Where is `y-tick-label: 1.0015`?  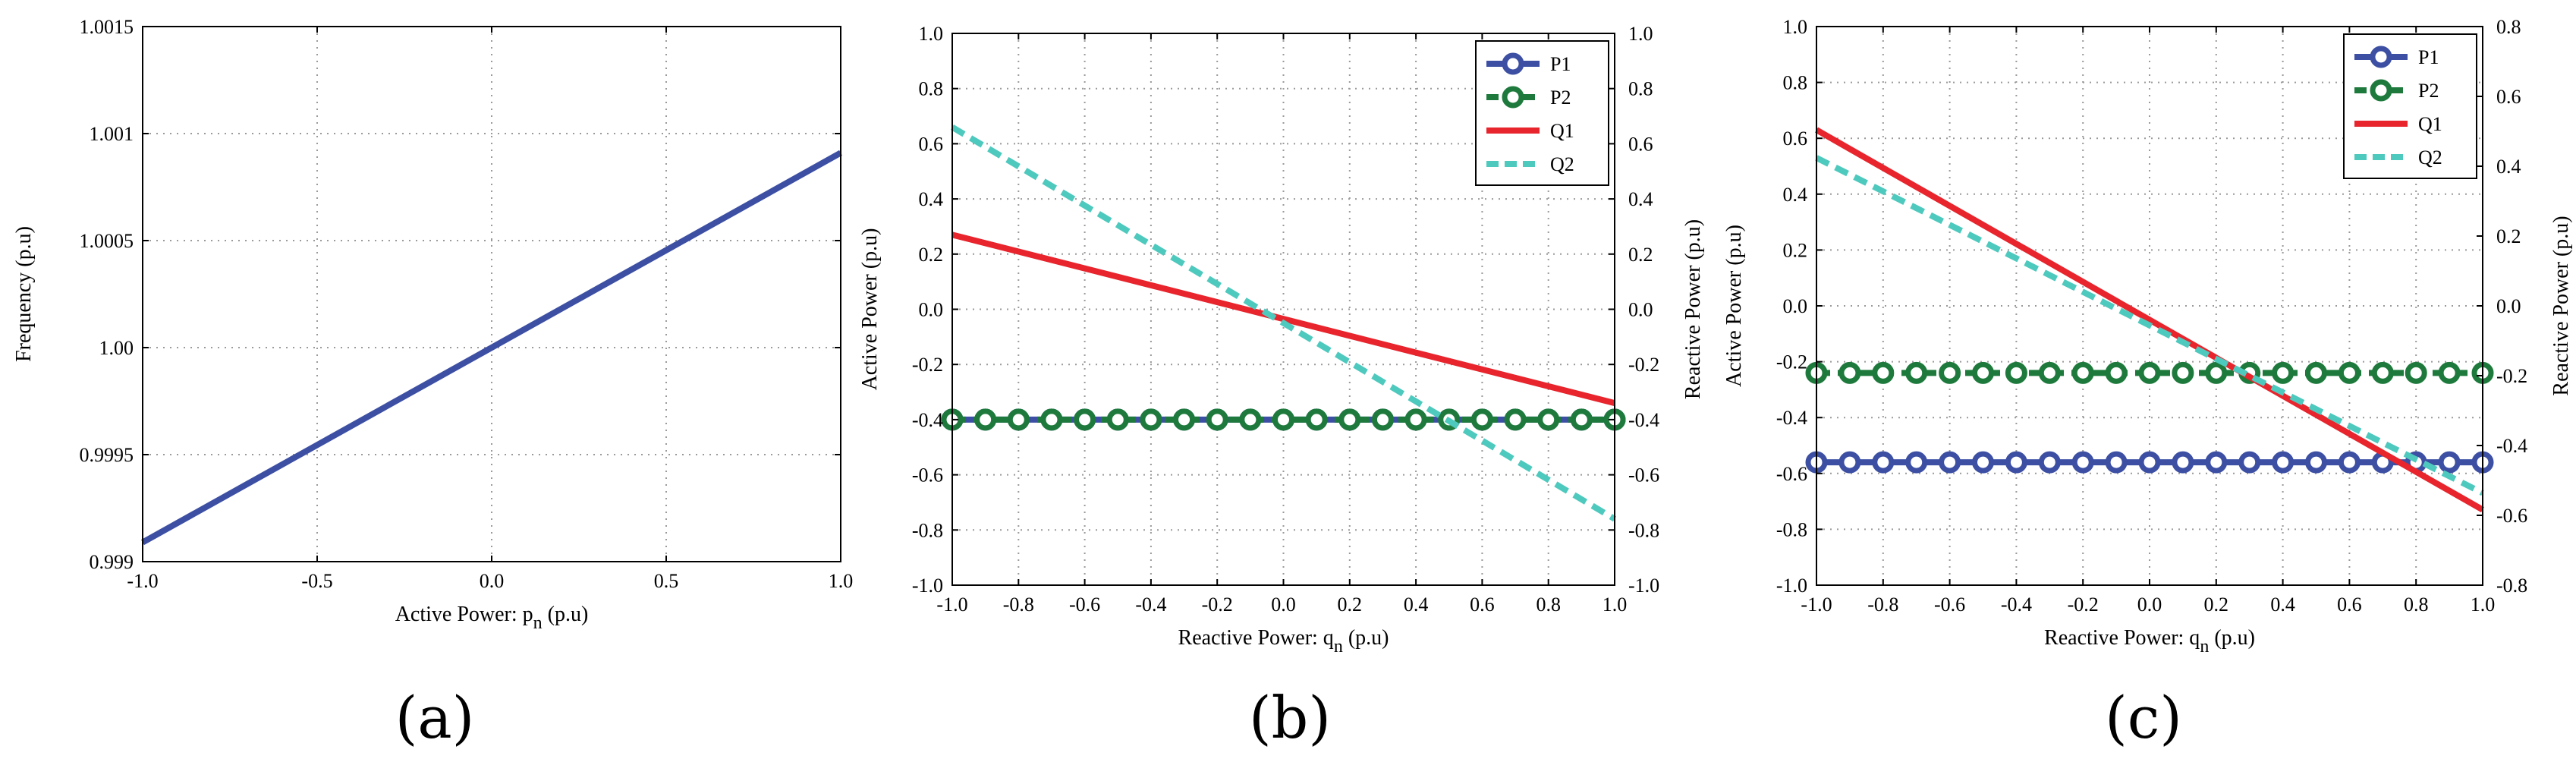
y-tick-label: 1.0015 is located at coordinates (107, 27).